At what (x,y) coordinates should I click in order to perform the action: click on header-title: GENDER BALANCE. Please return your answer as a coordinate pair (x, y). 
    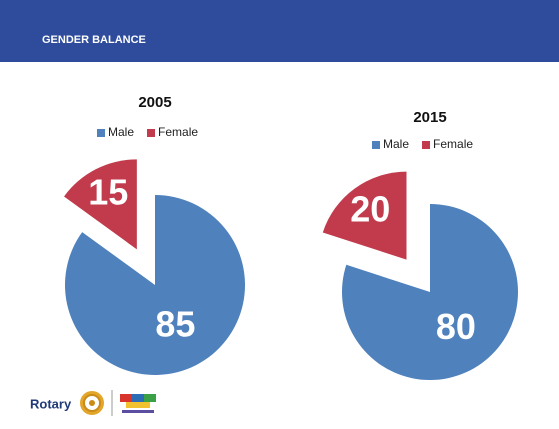
    Looking at the image, I should click on (94, 40).